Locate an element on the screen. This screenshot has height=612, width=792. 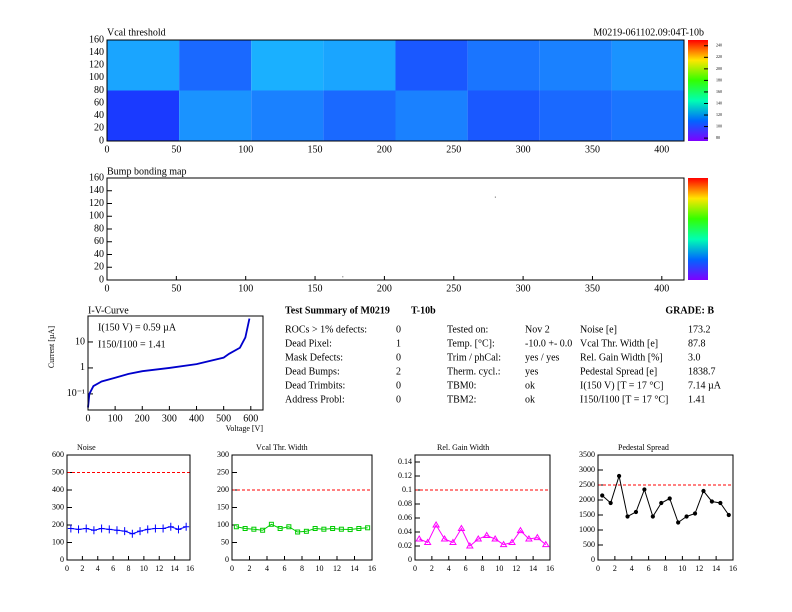
summary-value: 7.14 µA is located at coordinates (705, 385).